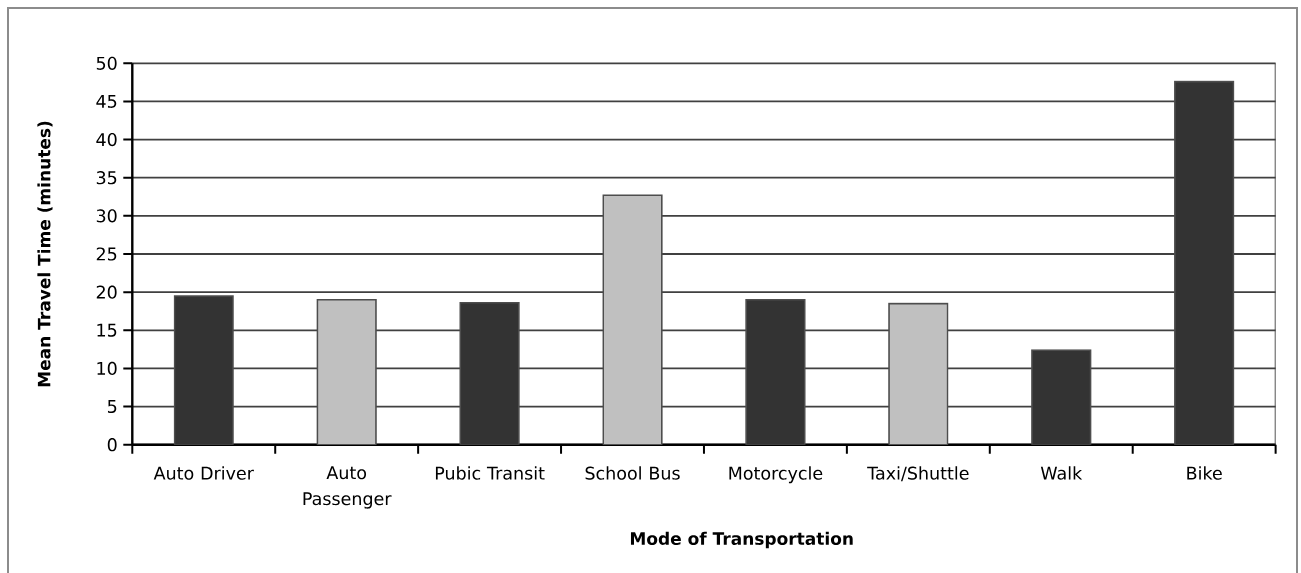 Image resolution: width=1301 pixels, height=573 pixels. I want to click on y-tick-label: 35, so click(106, 178).